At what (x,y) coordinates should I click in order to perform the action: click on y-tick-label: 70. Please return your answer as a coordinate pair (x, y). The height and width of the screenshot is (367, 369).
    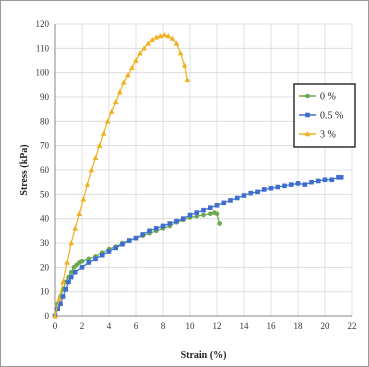
    Looking at the image, I should click on (45, 146).